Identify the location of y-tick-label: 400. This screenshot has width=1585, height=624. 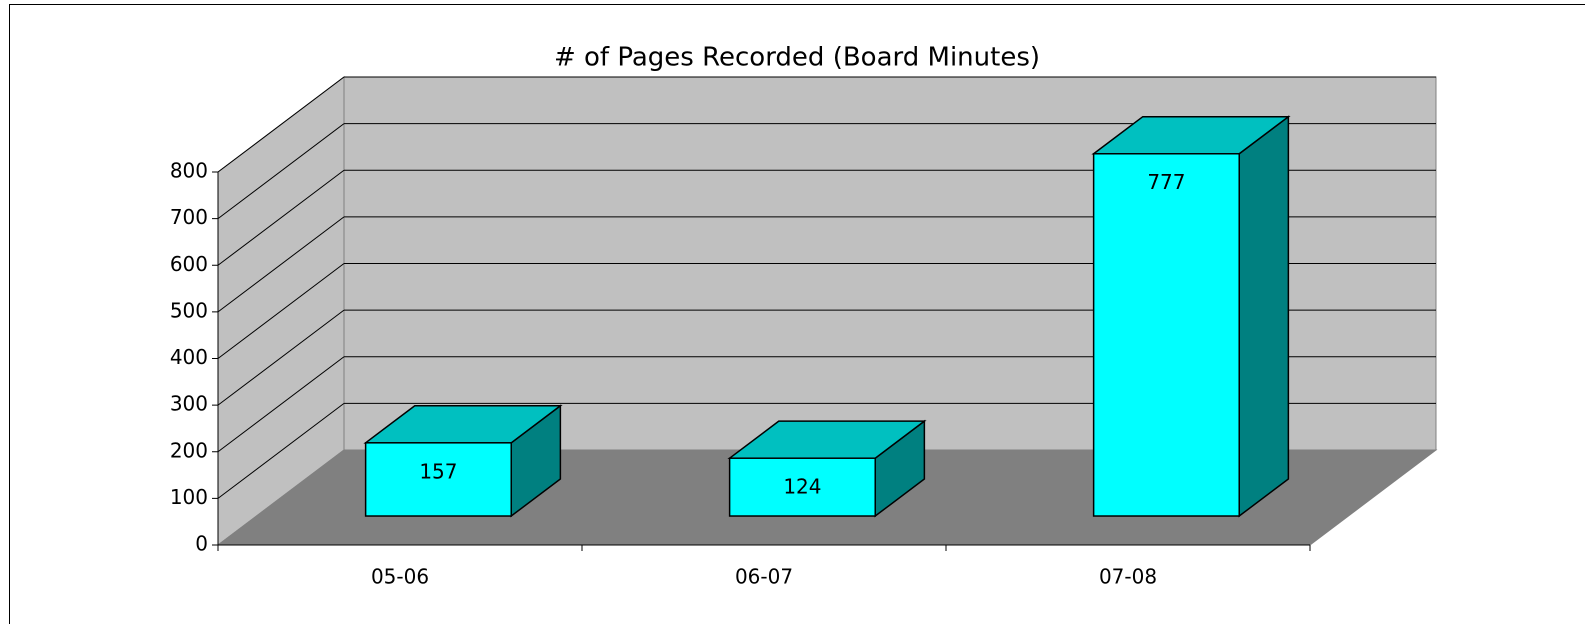
(189, 357).